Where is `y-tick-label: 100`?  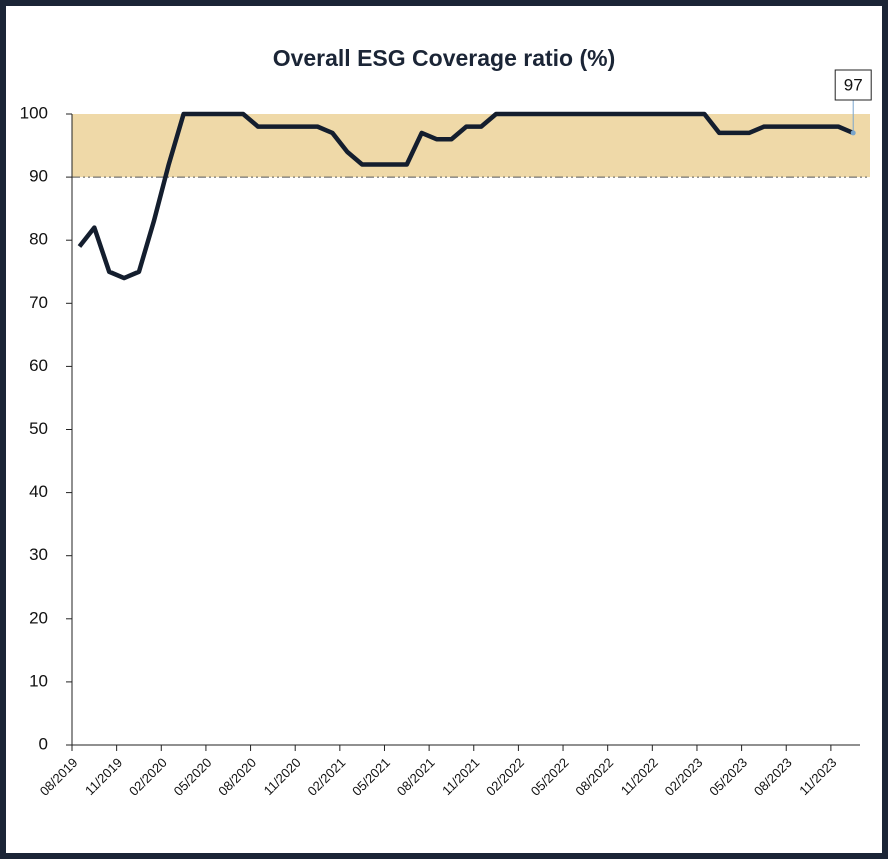
y-tick-label: 100 is located at coordinates (34, 112).